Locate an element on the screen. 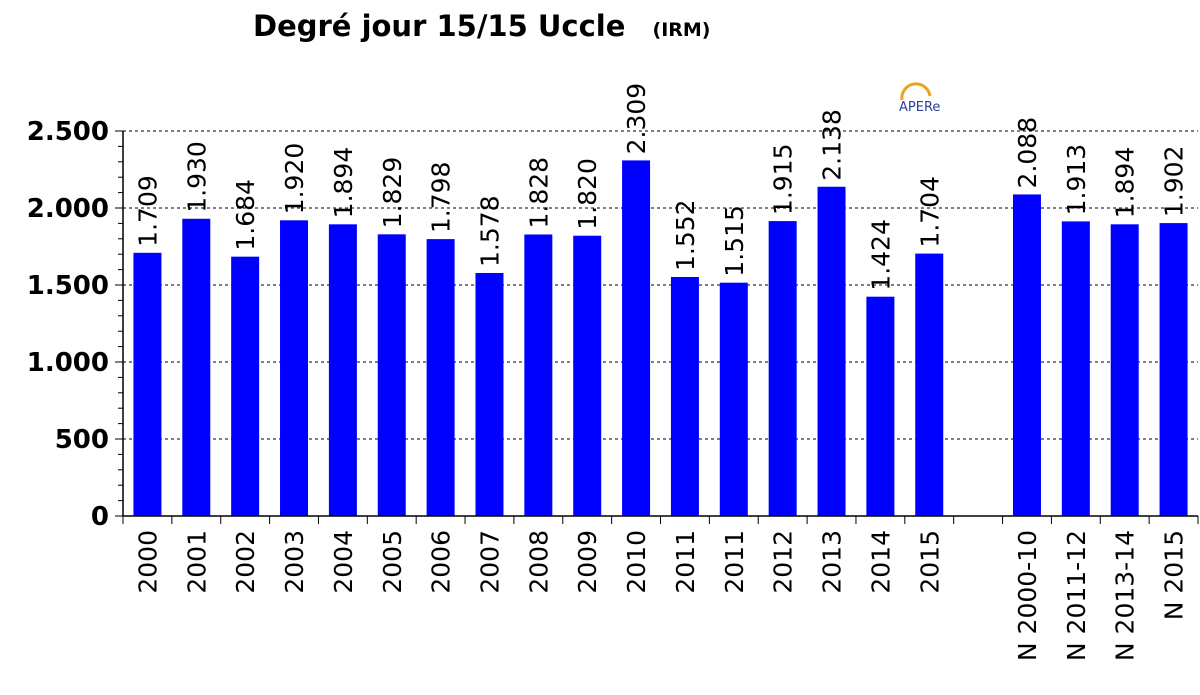 Image resolution: width=1200 pixels, height=695 pixels. y-tick-label: 0 is located at coordinates (100, 517).